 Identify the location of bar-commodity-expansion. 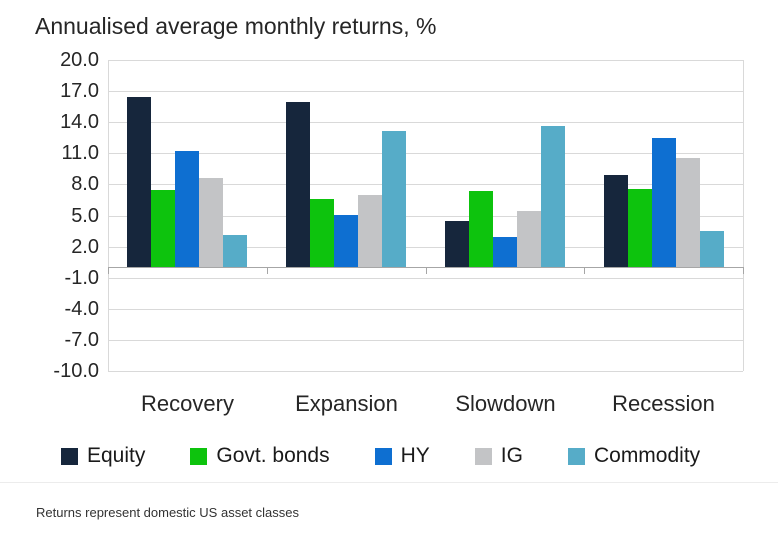
(394, 199).